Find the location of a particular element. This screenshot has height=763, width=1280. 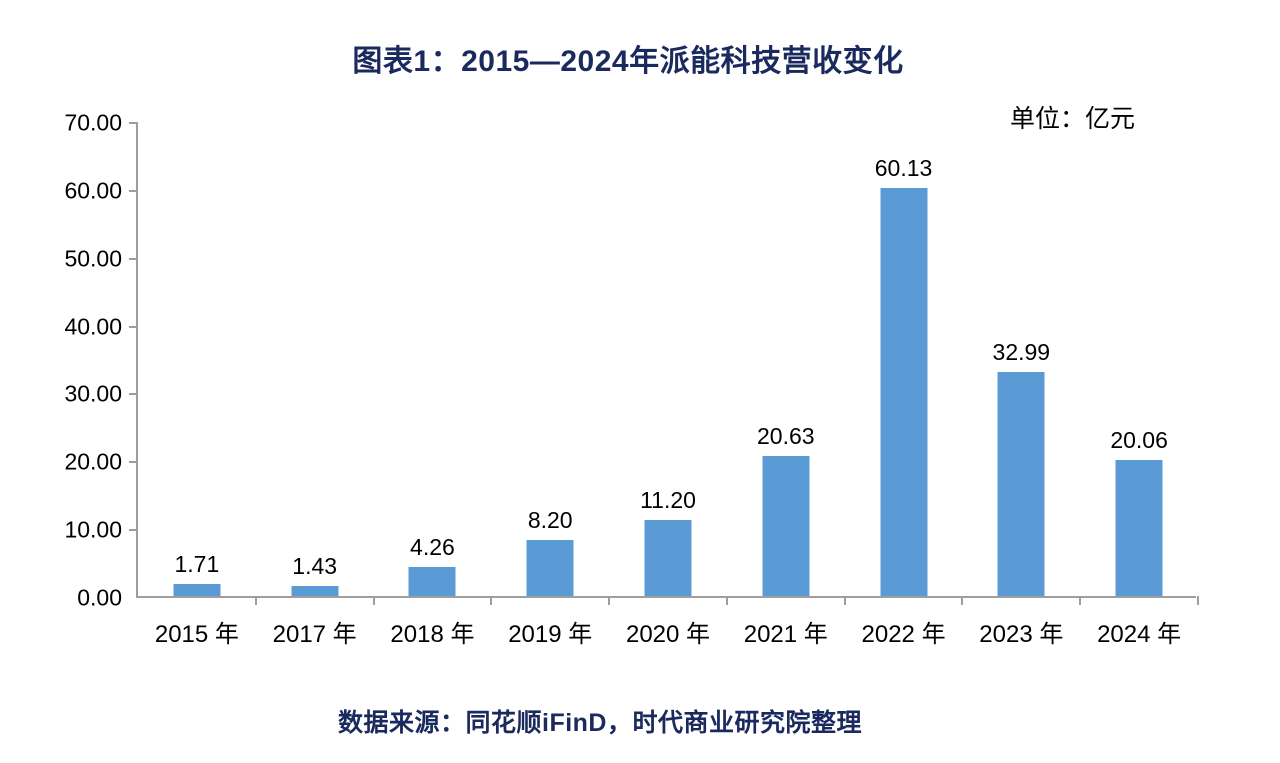

x-axis-category-label: 2024 年 is located at coordinates (1139, 634).